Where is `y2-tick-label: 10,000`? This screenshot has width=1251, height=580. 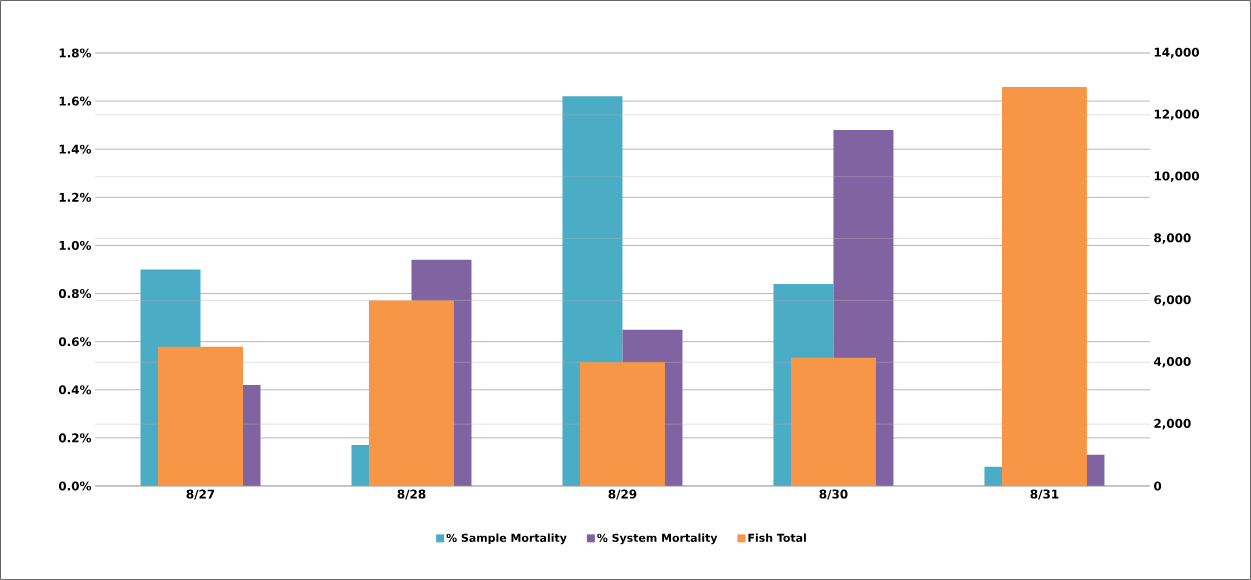
y2-tick-label: 10,000 is located at coordinates (1177, 176).